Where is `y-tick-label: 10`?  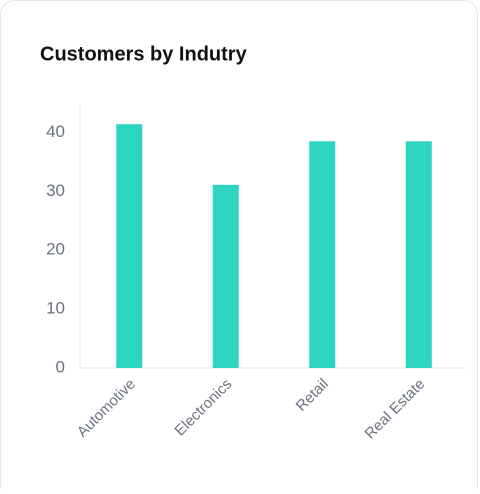
y-tick-label: 10 is located at coordinates (55, 308).